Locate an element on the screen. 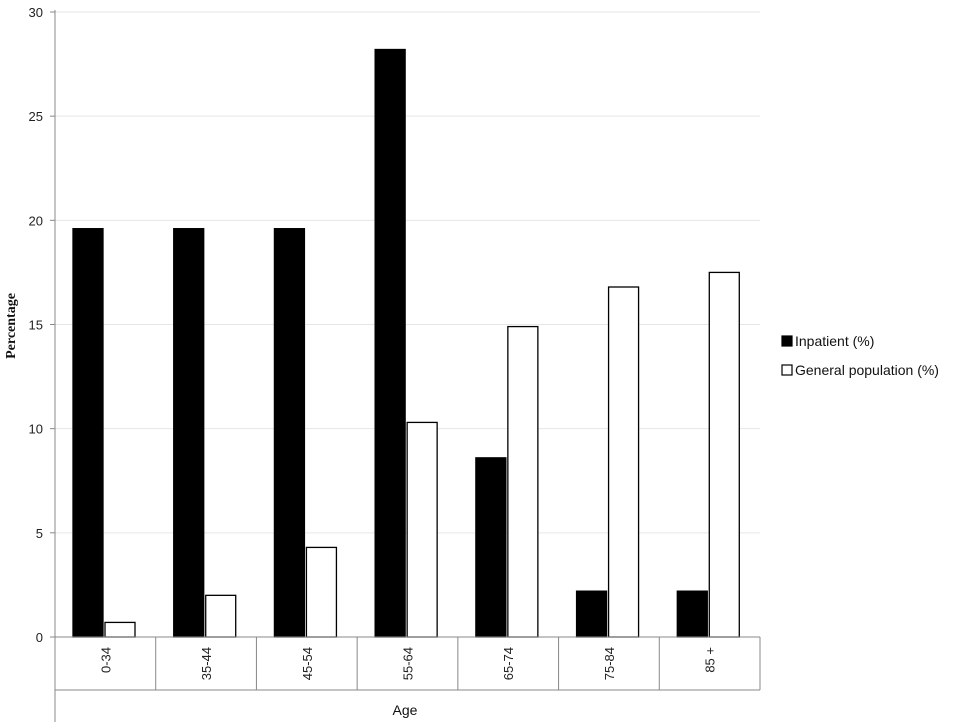  y-tick-label: 25 is located at coordinates (36, 116).